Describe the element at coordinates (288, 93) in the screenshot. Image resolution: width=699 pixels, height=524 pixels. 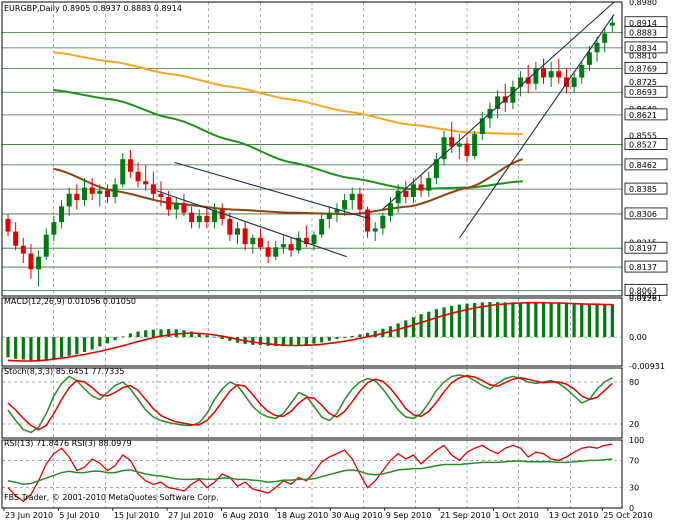
I see `moving-average-line` at that location.